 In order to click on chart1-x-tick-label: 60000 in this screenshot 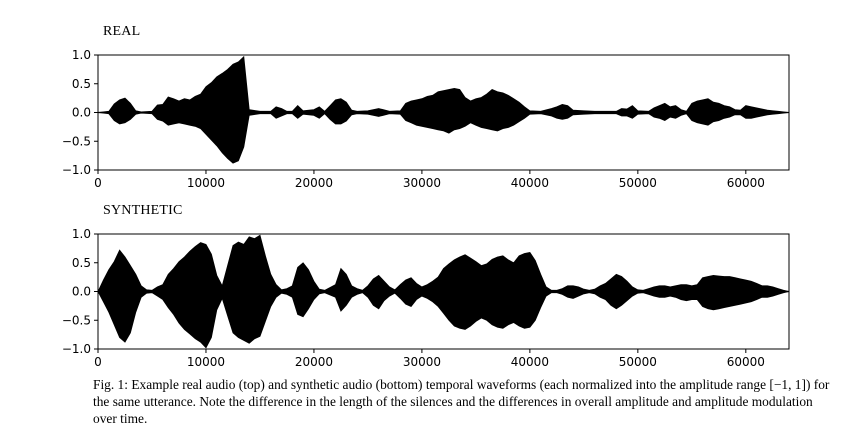, I will do `click(746, 362)`.